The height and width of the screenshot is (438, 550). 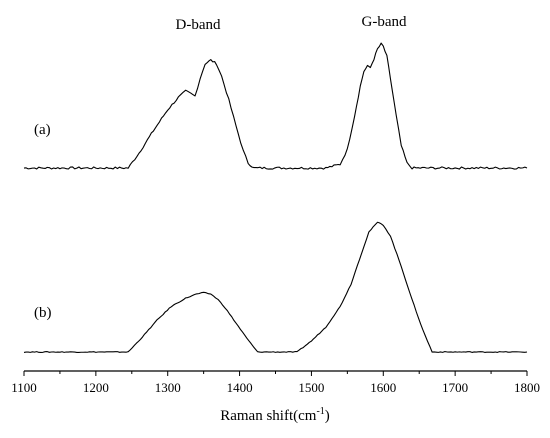 I want to click on x-tick-label: 1800, so click(x=527, y=387).